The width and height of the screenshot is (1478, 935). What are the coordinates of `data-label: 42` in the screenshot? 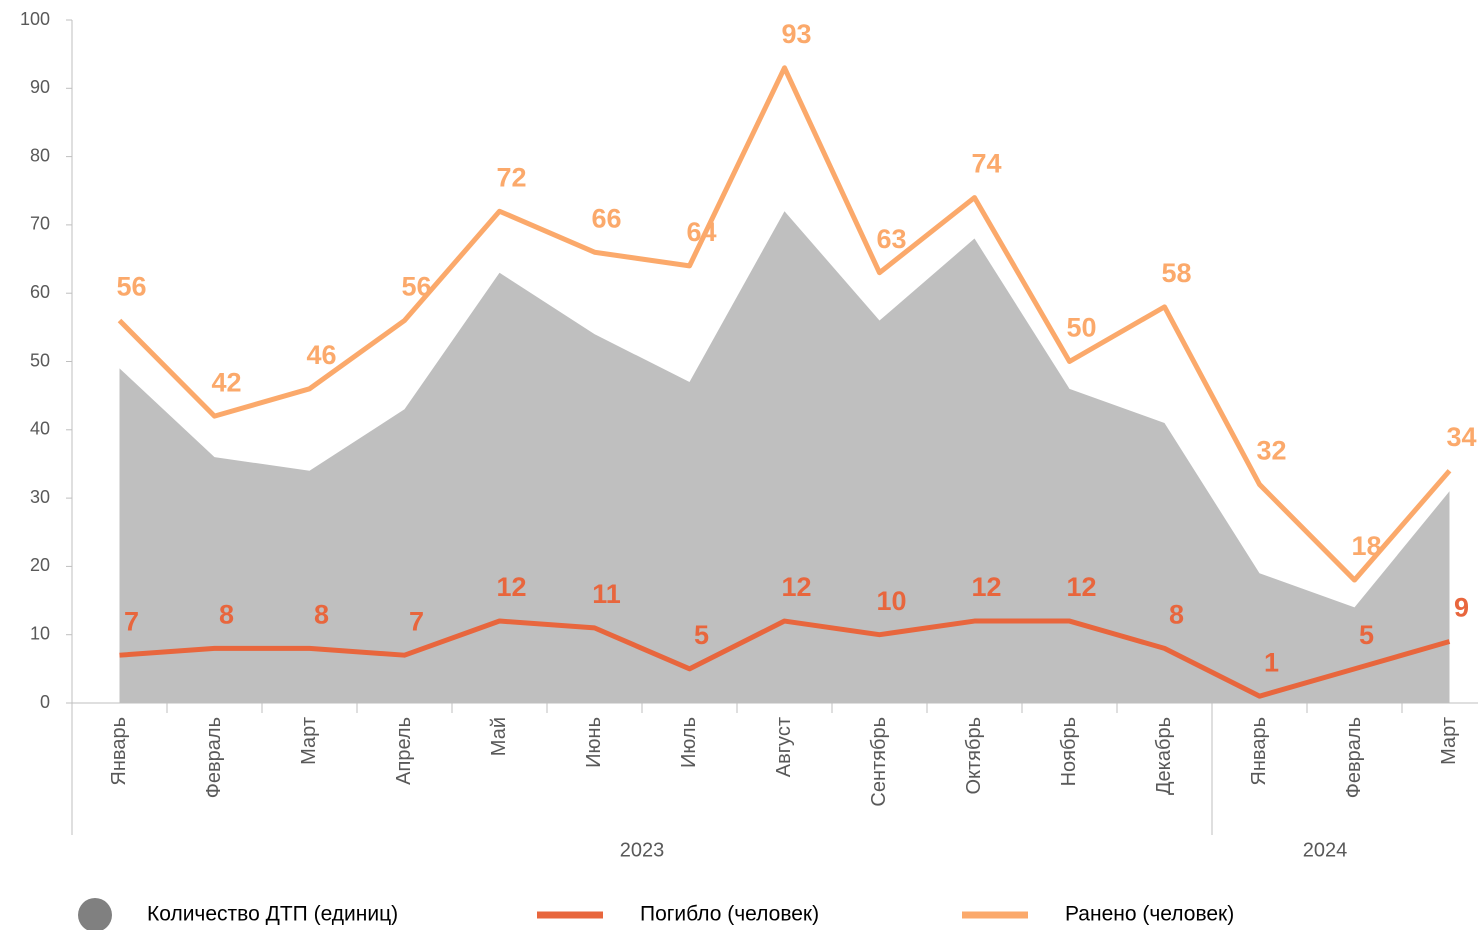 It's located at (226, 382).